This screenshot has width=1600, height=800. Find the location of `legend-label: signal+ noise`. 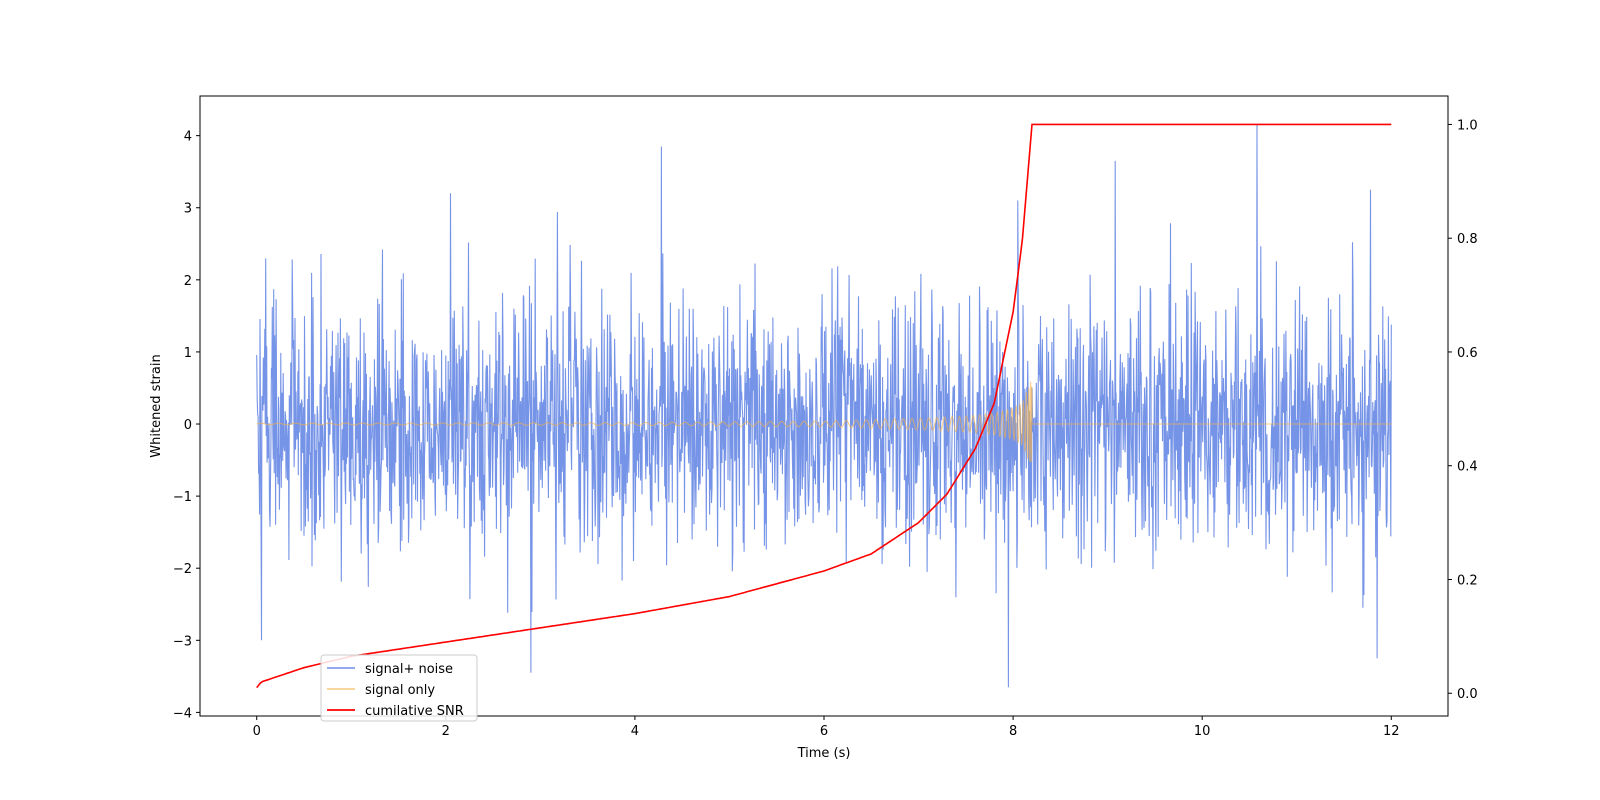

legend-label: signal+ noise is located at coordinates (409, 669).